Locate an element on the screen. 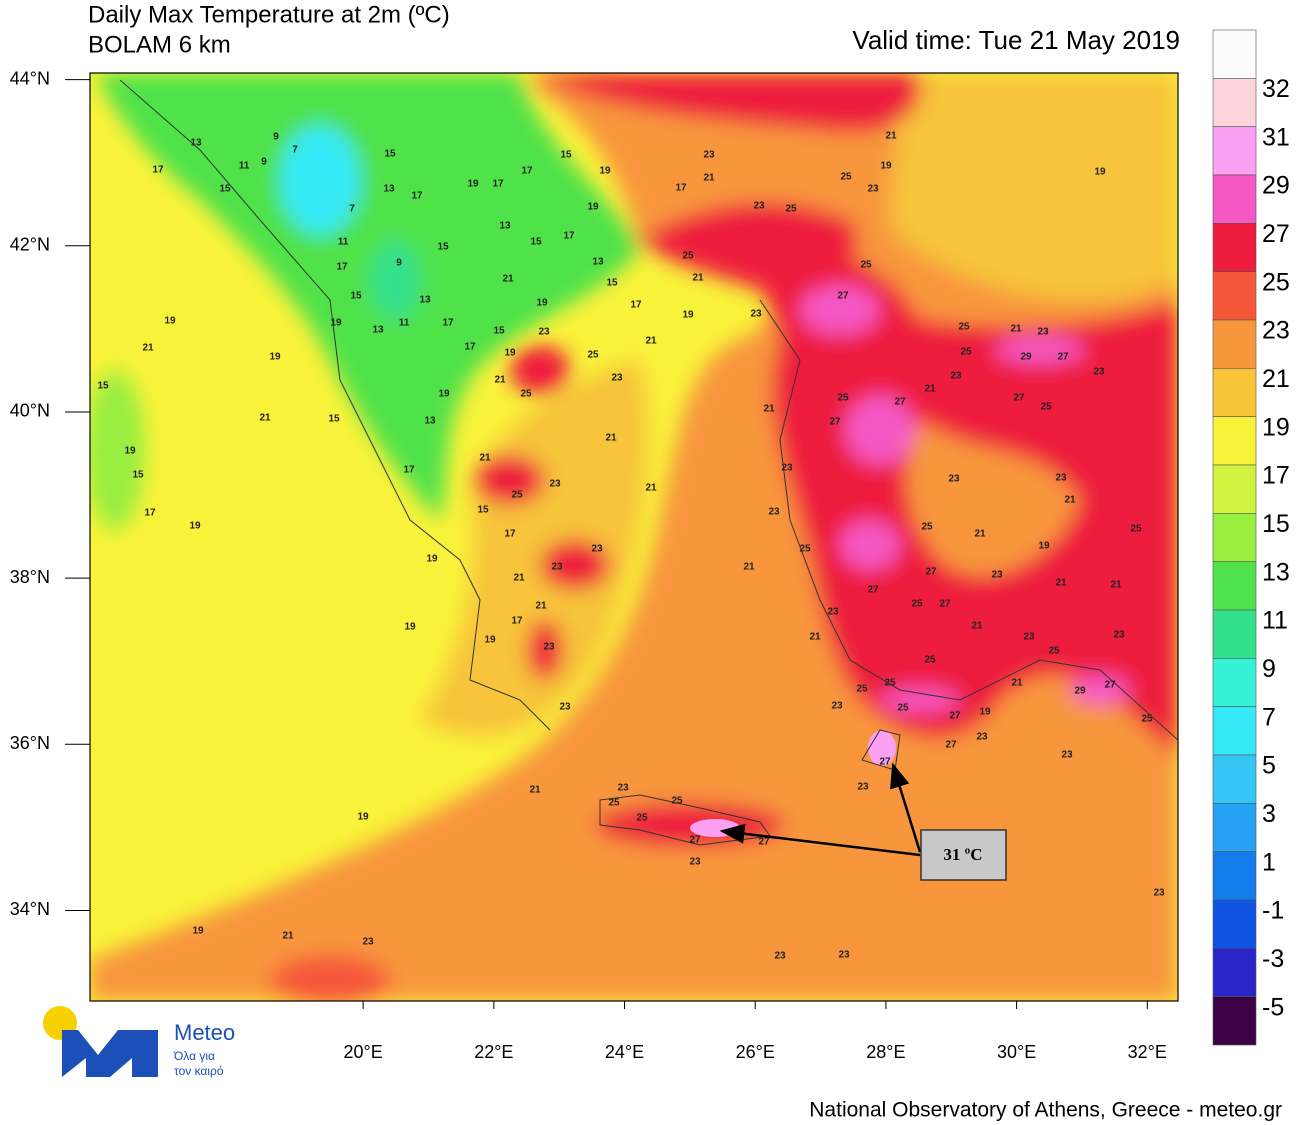 This screenshot has width=1298, height=1125. contour-label: 11 is located at coordinates (244, 166).